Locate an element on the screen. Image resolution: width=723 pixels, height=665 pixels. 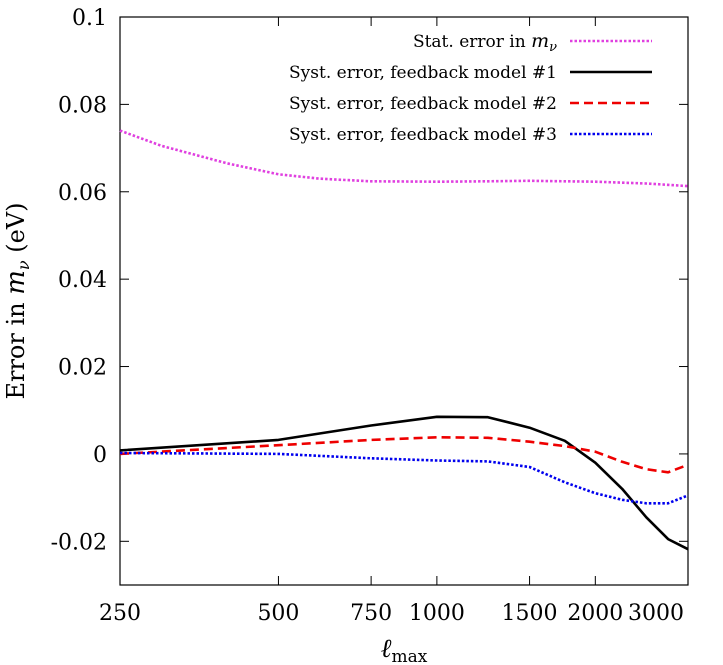
y-tick-label: 0.06 is located at coordinates (82, 193).